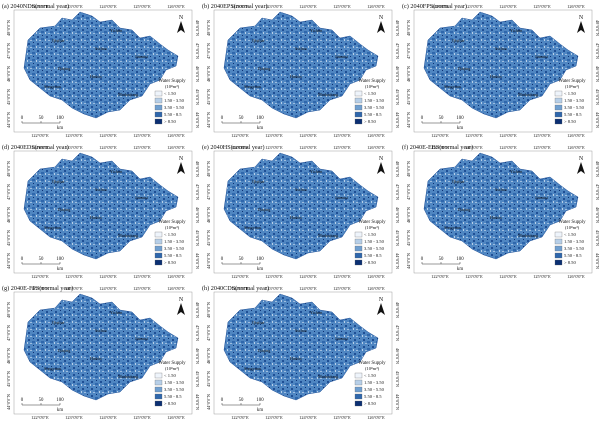 The image size is (600, 424). I want to click on panel-label: (f) 2040E-EBS(normal year), so click(437, 147).